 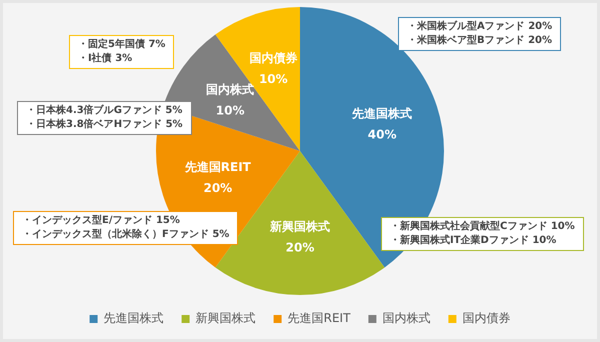 What do you see at coordinates (320, 318) in the screenshot?
I see `legend-label: 先進国REIT` at bounding box center [320, 318].